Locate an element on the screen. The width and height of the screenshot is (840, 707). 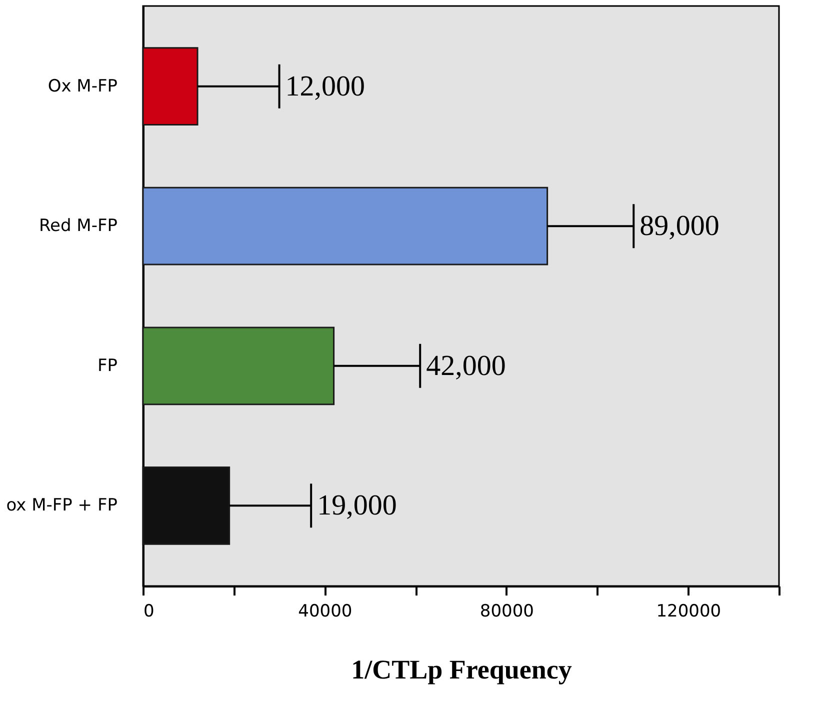
data-label: 19,000 is located at coordinates (357, 506).